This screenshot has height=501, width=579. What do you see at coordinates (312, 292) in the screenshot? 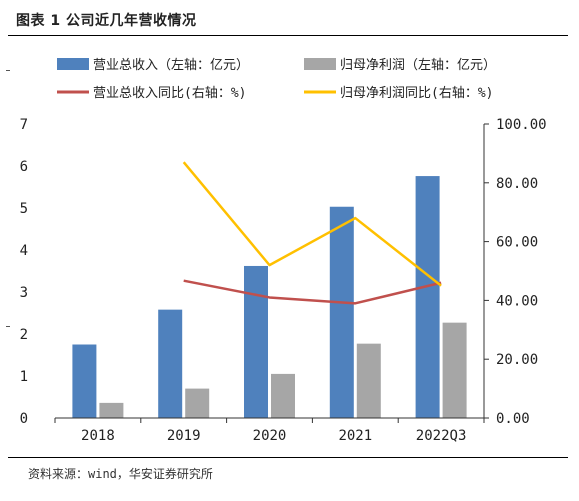
I see `revenue-yoy-line` at bounding box center [312, 292].